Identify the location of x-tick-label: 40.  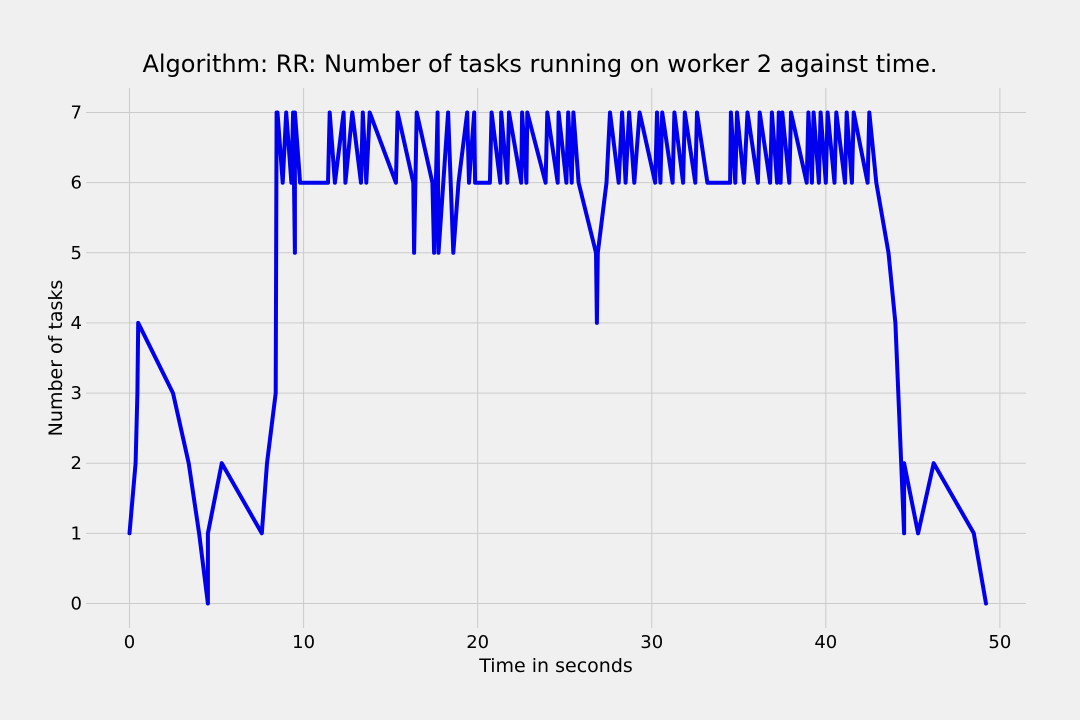
(825, 642).